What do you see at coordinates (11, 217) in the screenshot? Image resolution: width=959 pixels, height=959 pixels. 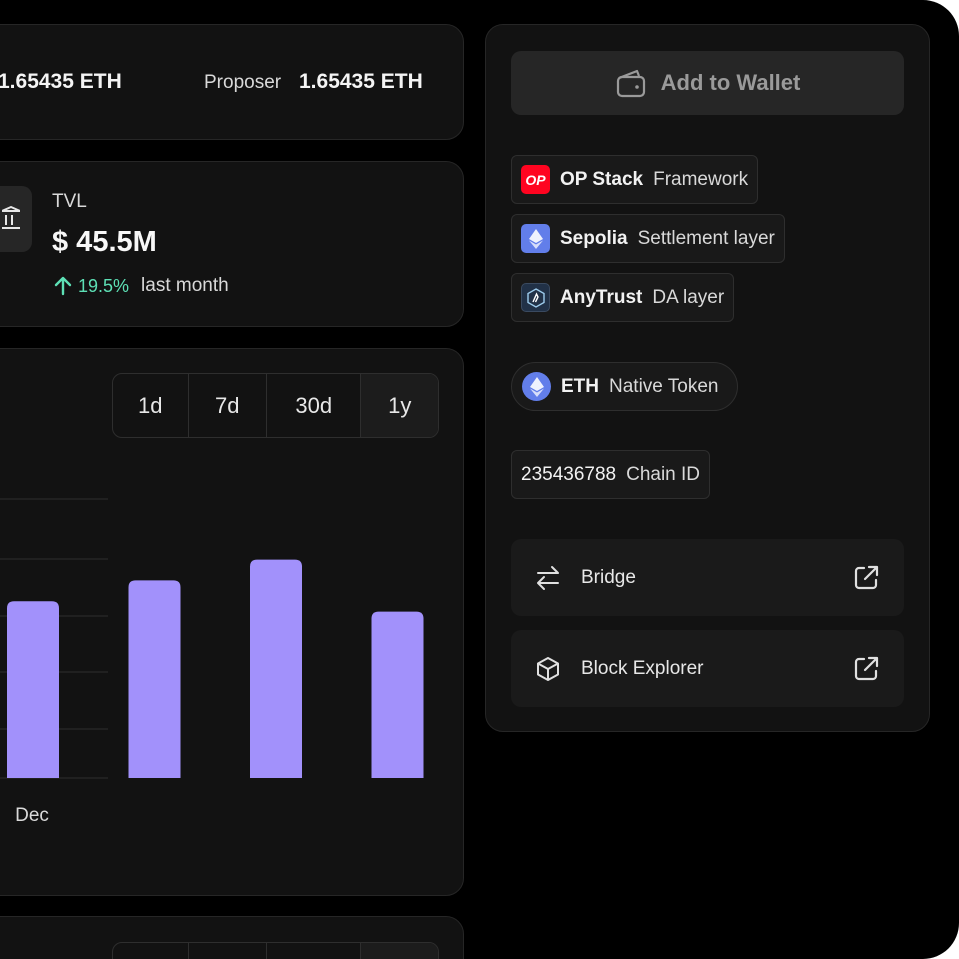 I see `bank-icon` at bounding box center [11, 217].